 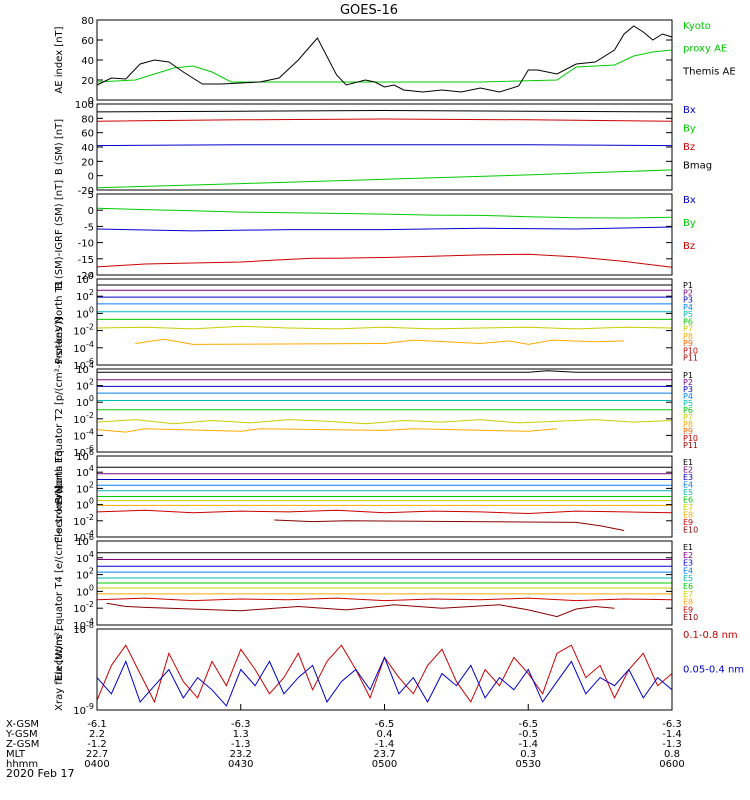 What do you see at coordinates (22, 744) in the screenshot?
I see `orbit-row-label: Z-GSM` at bounding box center [22, 744].